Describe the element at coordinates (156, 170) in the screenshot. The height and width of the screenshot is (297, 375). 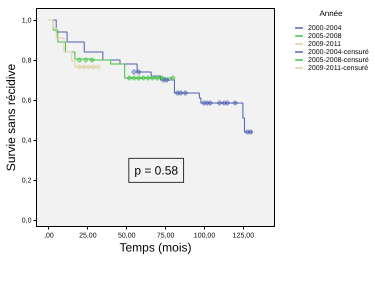
I see `annotation: p = 0.58` at that location.